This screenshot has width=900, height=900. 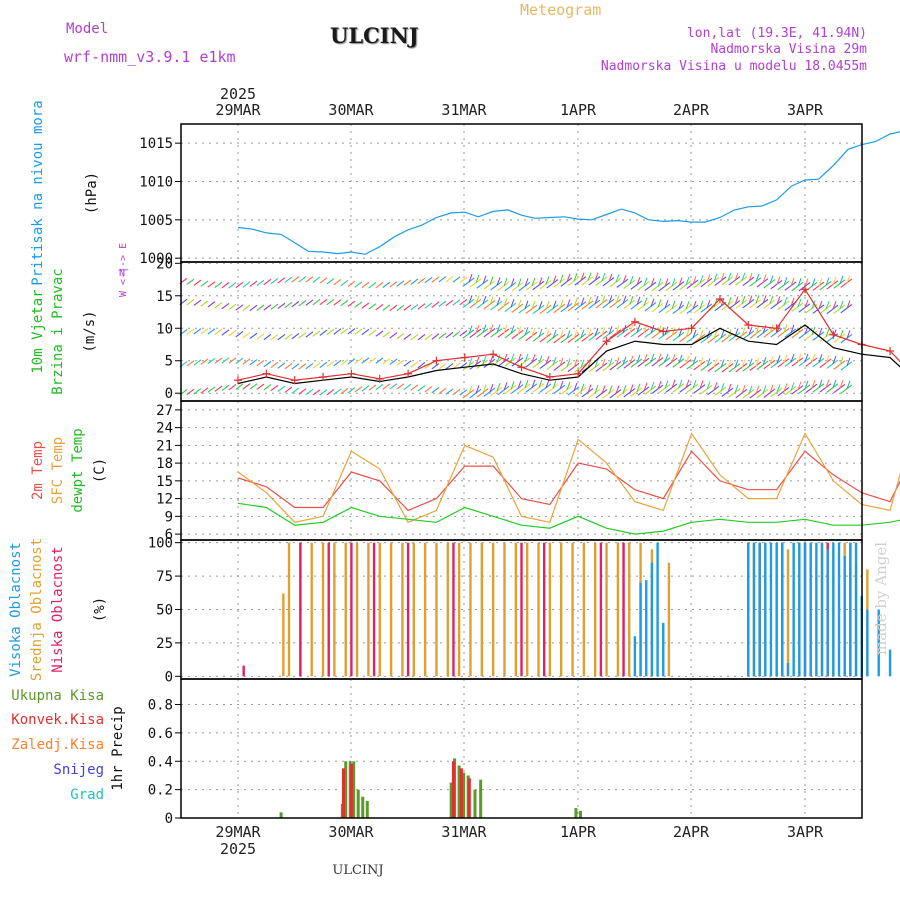 I want to click on y-tick-label: 25, so click(x=164, y=644).